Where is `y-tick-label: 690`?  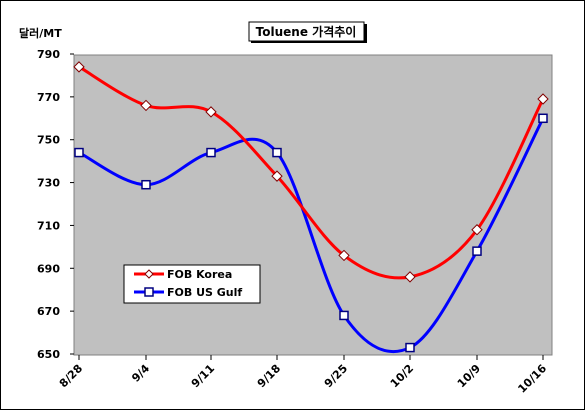 y-tick-label: 690 is located at coordinates (48, 268).